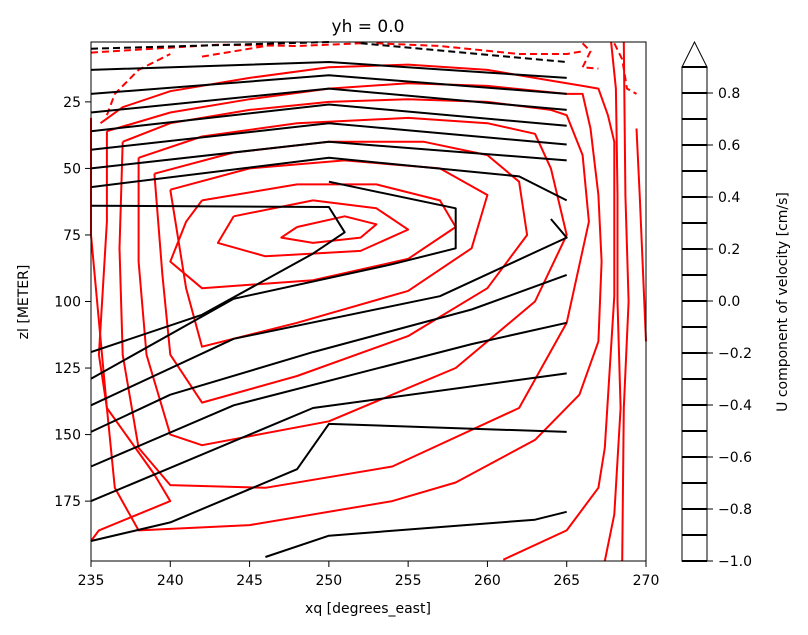 This screenshot has width=808, height=635. What do you see at coordinates (694, 314) in the screenshot?
I see `colorbar-body` at bounding box center [694, 314].